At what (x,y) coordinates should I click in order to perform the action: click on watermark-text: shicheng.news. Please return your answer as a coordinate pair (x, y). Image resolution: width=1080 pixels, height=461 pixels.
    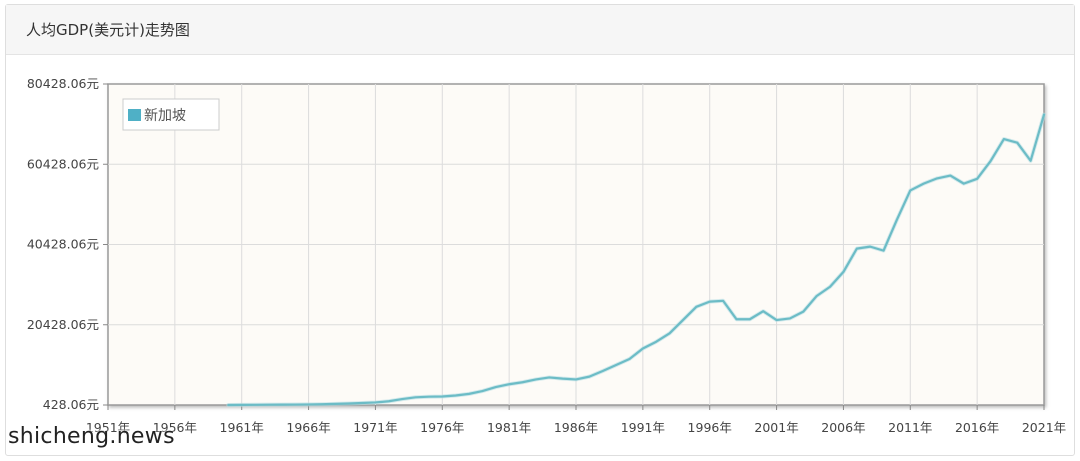
    Looking at the image, I should click on (91, 436).